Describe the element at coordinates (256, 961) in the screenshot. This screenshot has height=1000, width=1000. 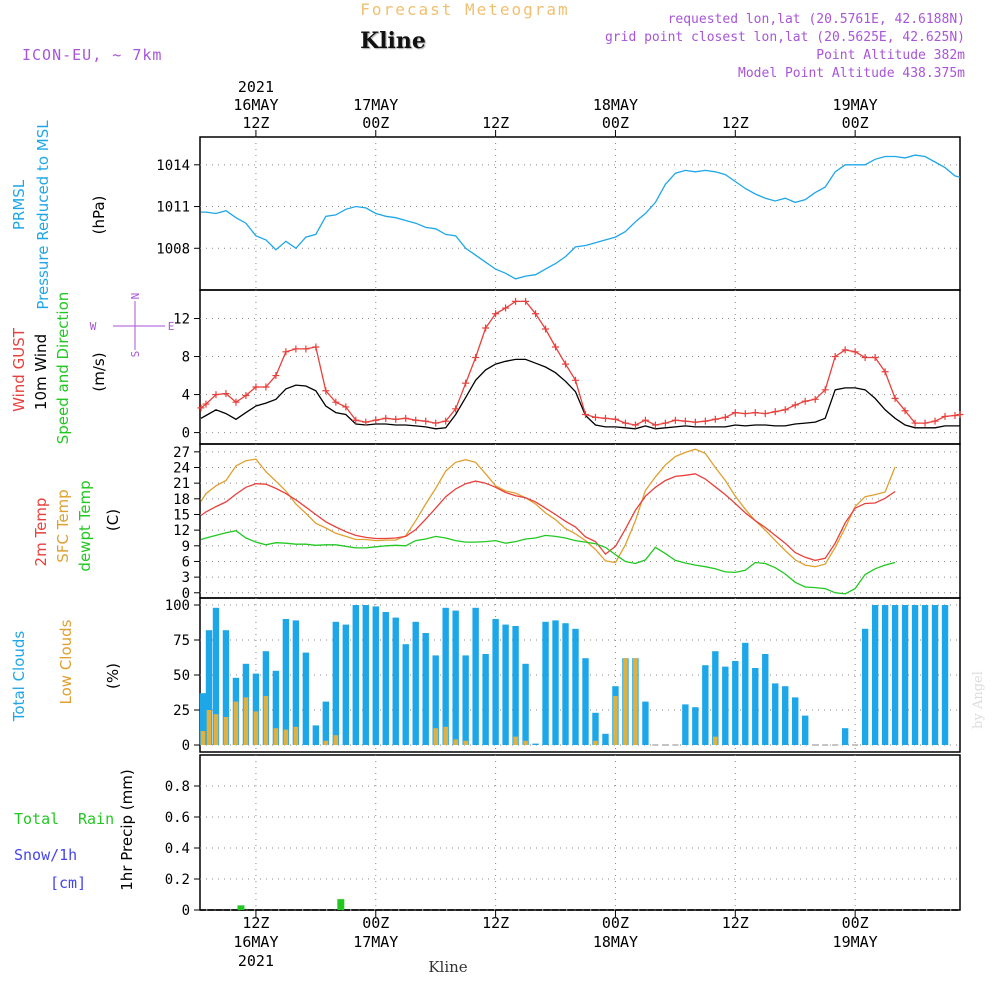
I see `bottom-year-label: 2021` at that location.